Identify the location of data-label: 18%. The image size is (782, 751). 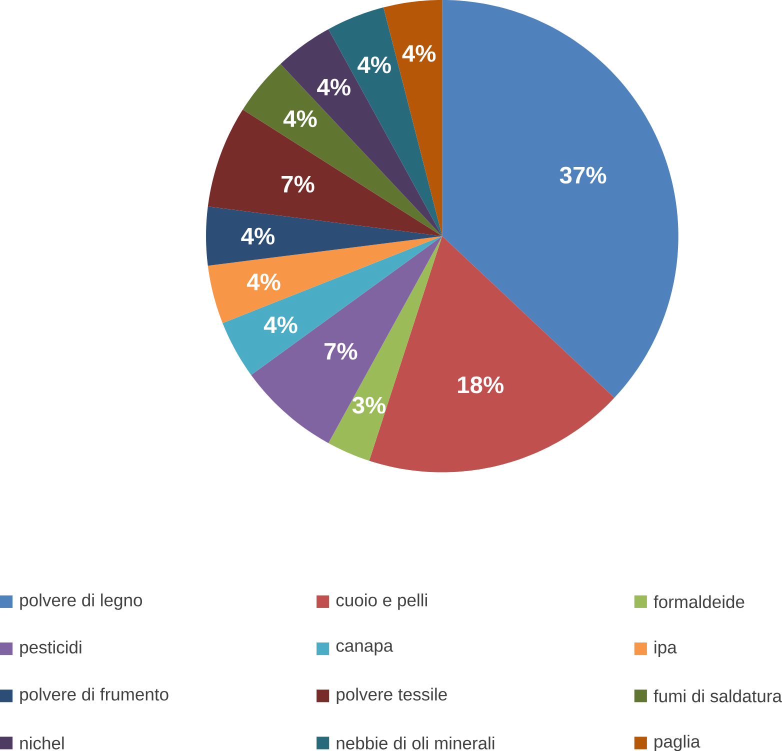
(481, 385).